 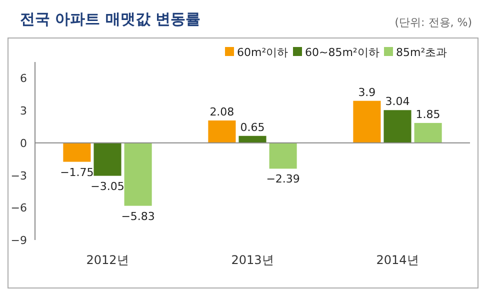 I want to click on text: (단위: 전용, %), so click(x=433, y=22).